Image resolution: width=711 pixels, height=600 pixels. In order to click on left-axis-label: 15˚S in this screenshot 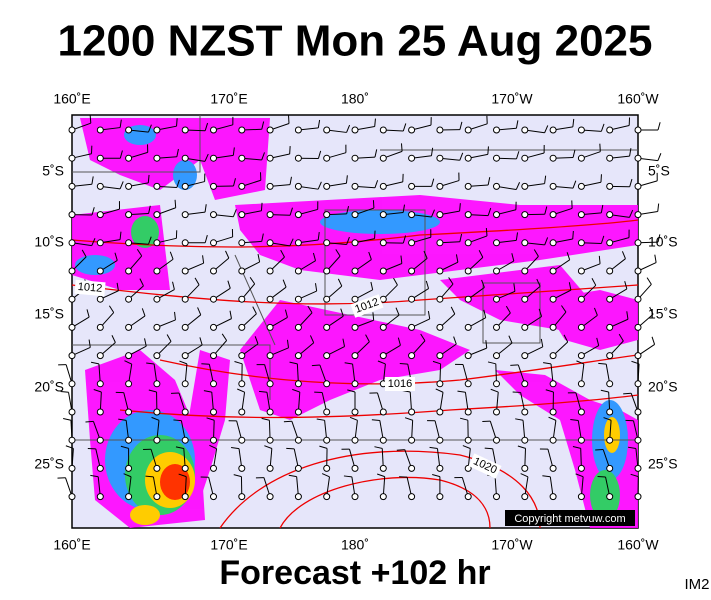, I will do `click(49, 314)`.